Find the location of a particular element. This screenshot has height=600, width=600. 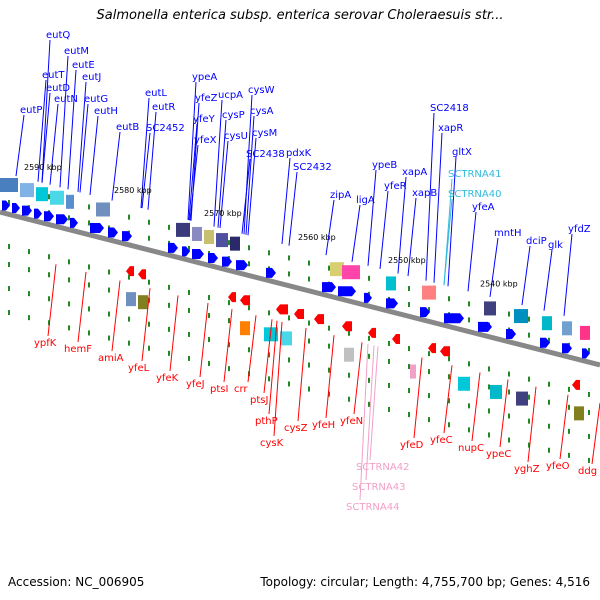

gene-label: SC2432 is located at coordinates (312, 167).